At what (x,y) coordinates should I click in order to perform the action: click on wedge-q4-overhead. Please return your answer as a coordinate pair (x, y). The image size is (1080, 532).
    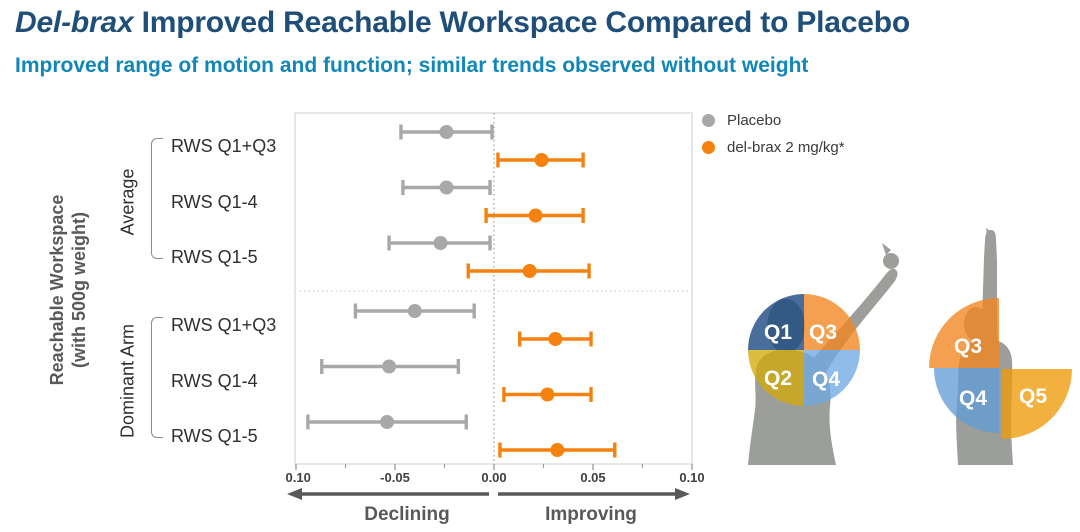
    Looking at the image, I should click on (966, 400).